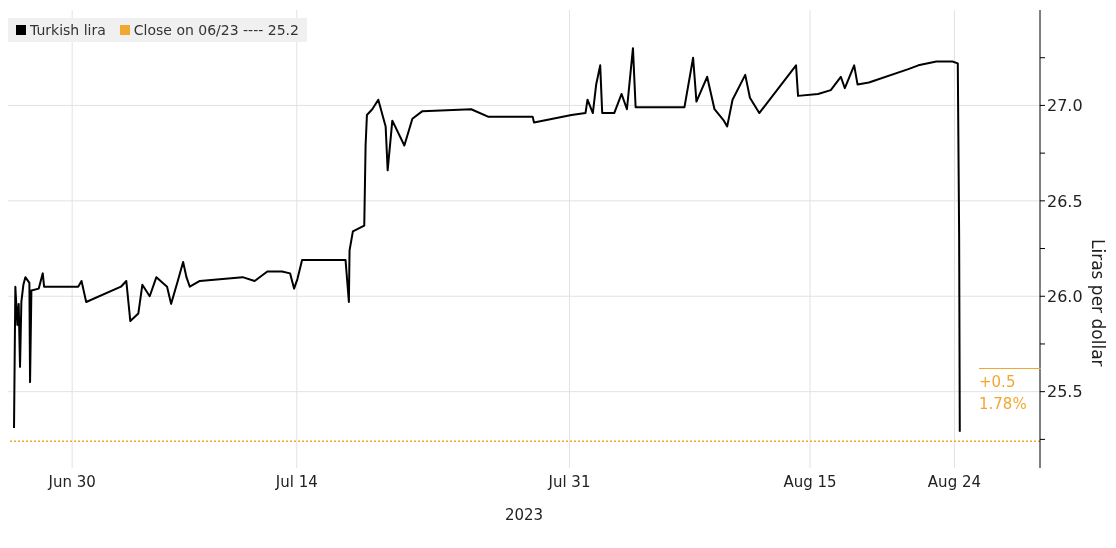  What do you see at coordinates (569, 481) in the screenshot?
I see `x-tick-label: Jul 31` at bounding box center [569, 481].